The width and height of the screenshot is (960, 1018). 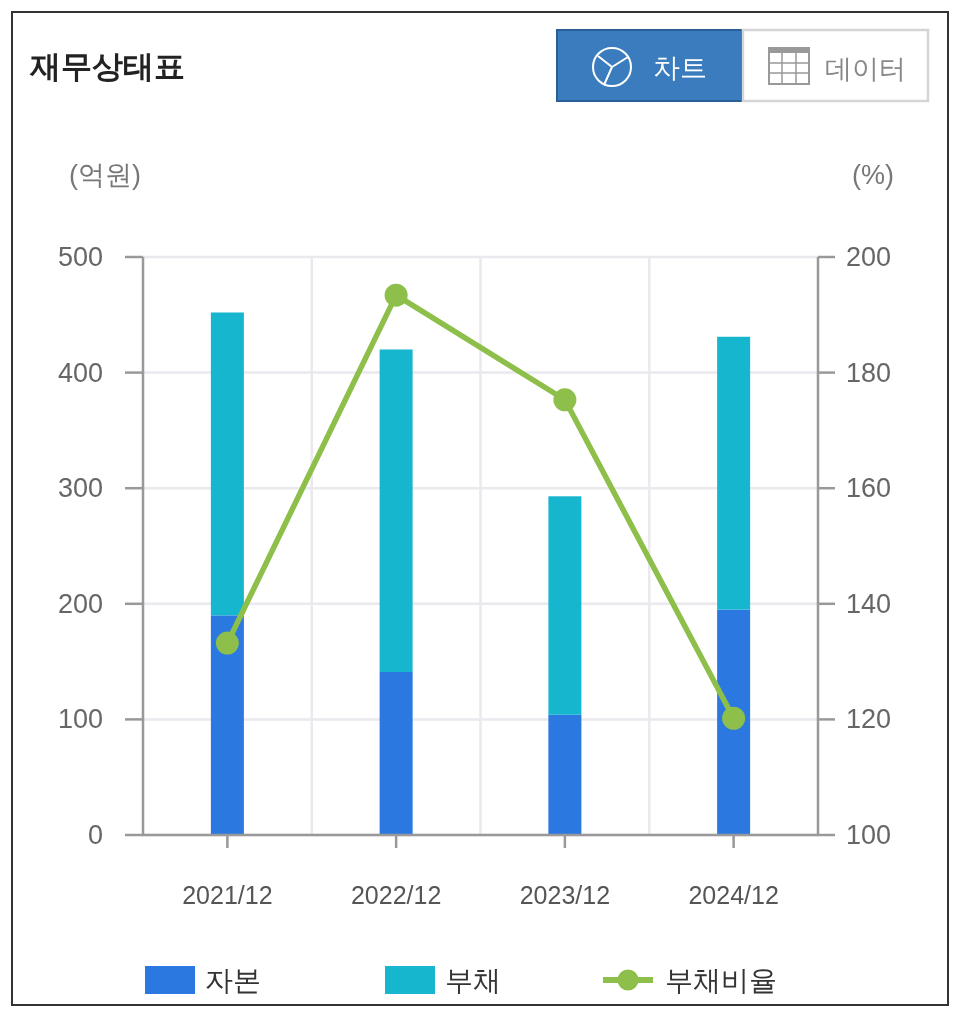 I want to click on y-tick-label: 100, so click(x=80, y=719).